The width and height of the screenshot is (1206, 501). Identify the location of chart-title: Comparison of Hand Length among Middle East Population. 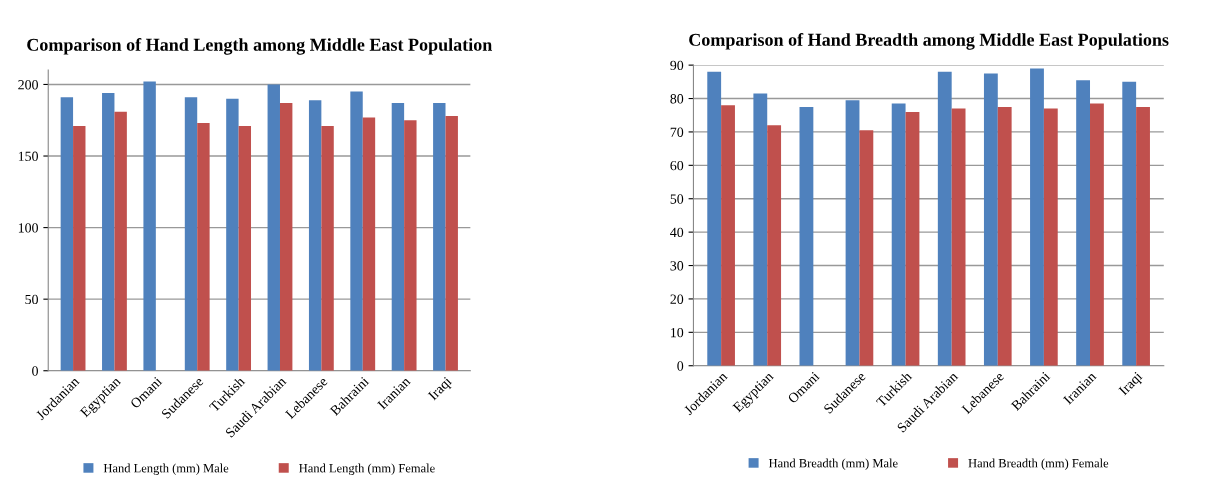
(260, 46).